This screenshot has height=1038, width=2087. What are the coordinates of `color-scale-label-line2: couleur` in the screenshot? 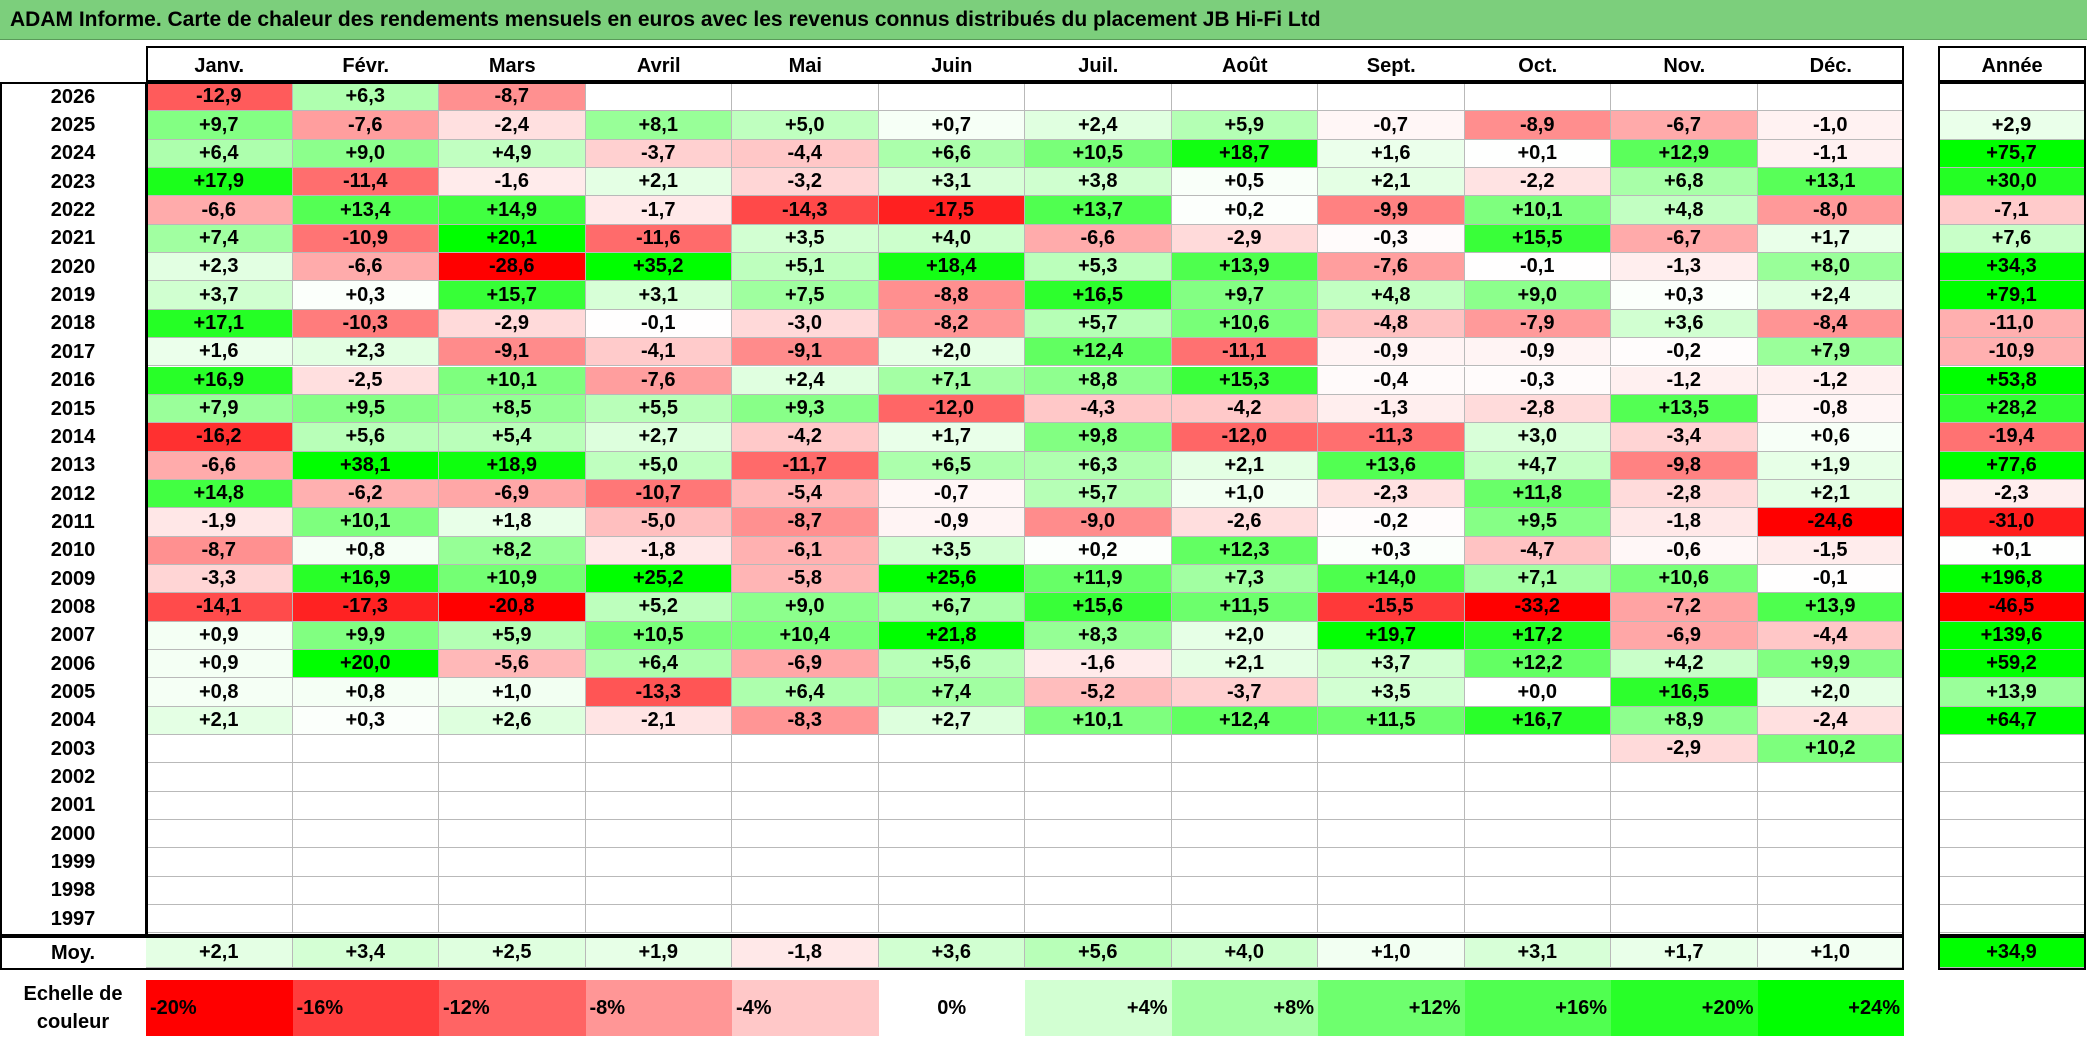 It's located at (73, 1022).